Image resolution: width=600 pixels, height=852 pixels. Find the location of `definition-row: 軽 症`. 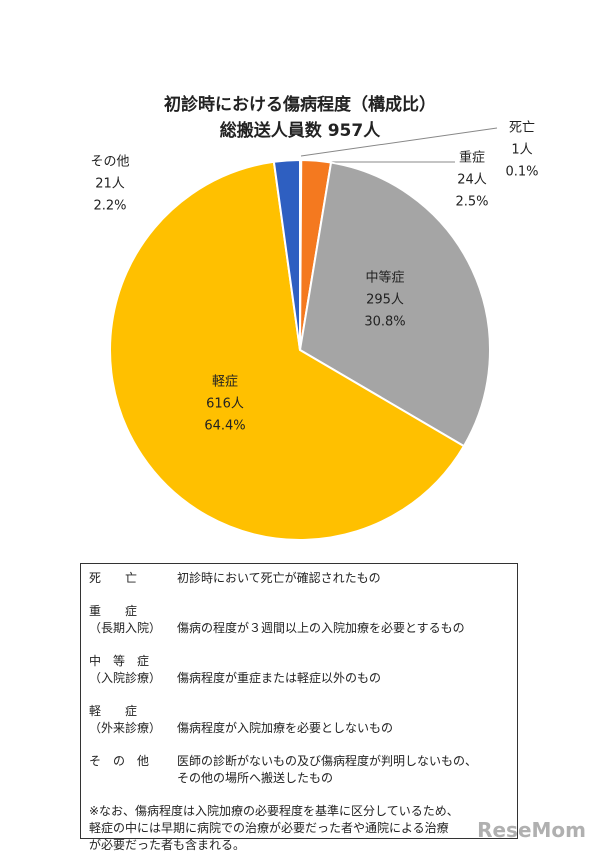

definition-row: 軽 症 is located at coordinates (299, 711).